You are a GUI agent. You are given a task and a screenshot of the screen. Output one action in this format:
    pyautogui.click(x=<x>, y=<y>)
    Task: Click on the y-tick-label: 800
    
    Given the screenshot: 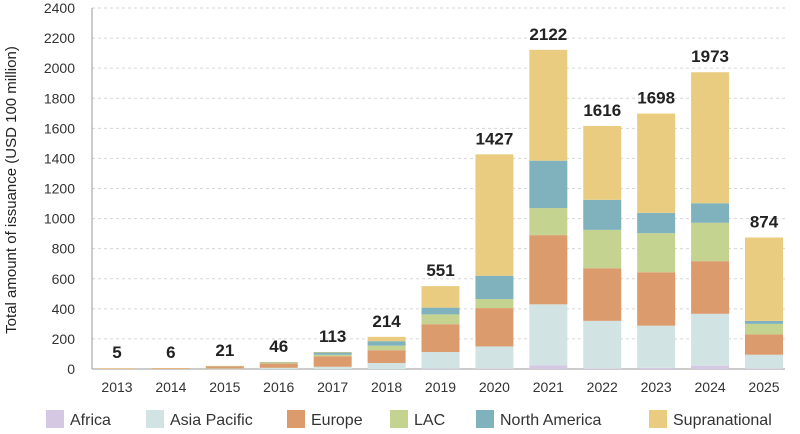 What is the action you would take?
    pyautogui.click(x=64, y=249)
    